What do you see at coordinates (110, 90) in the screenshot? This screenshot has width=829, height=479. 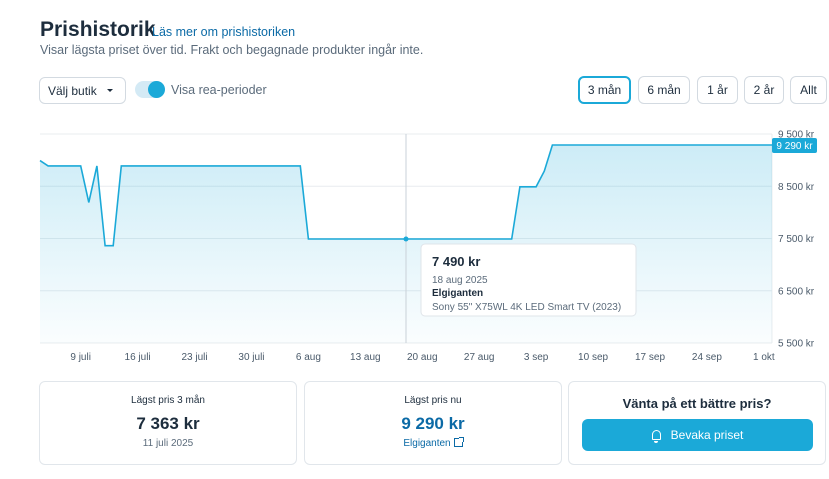 I see `caret-down-icon` at bounding box center [110, 90].